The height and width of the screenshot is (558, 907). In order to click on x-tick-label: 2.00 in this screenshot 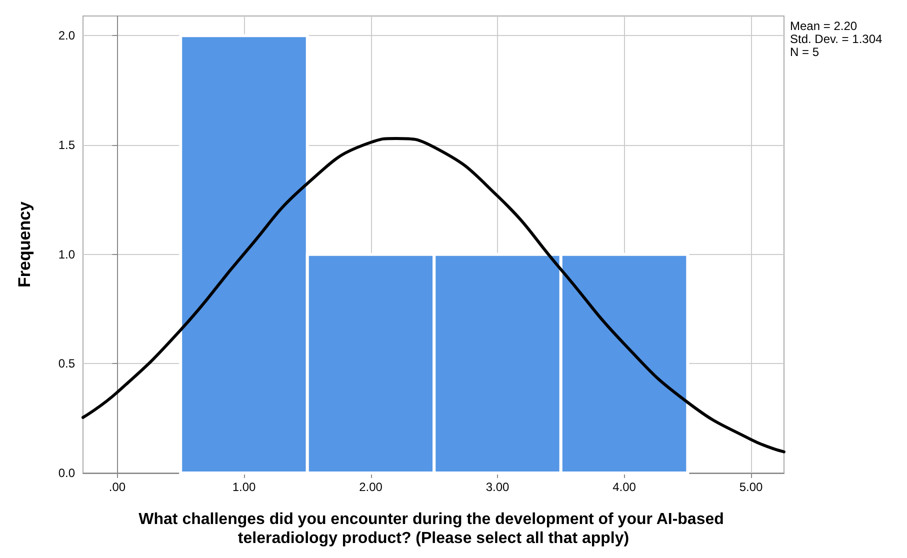, I will do `click(371, 487)`.